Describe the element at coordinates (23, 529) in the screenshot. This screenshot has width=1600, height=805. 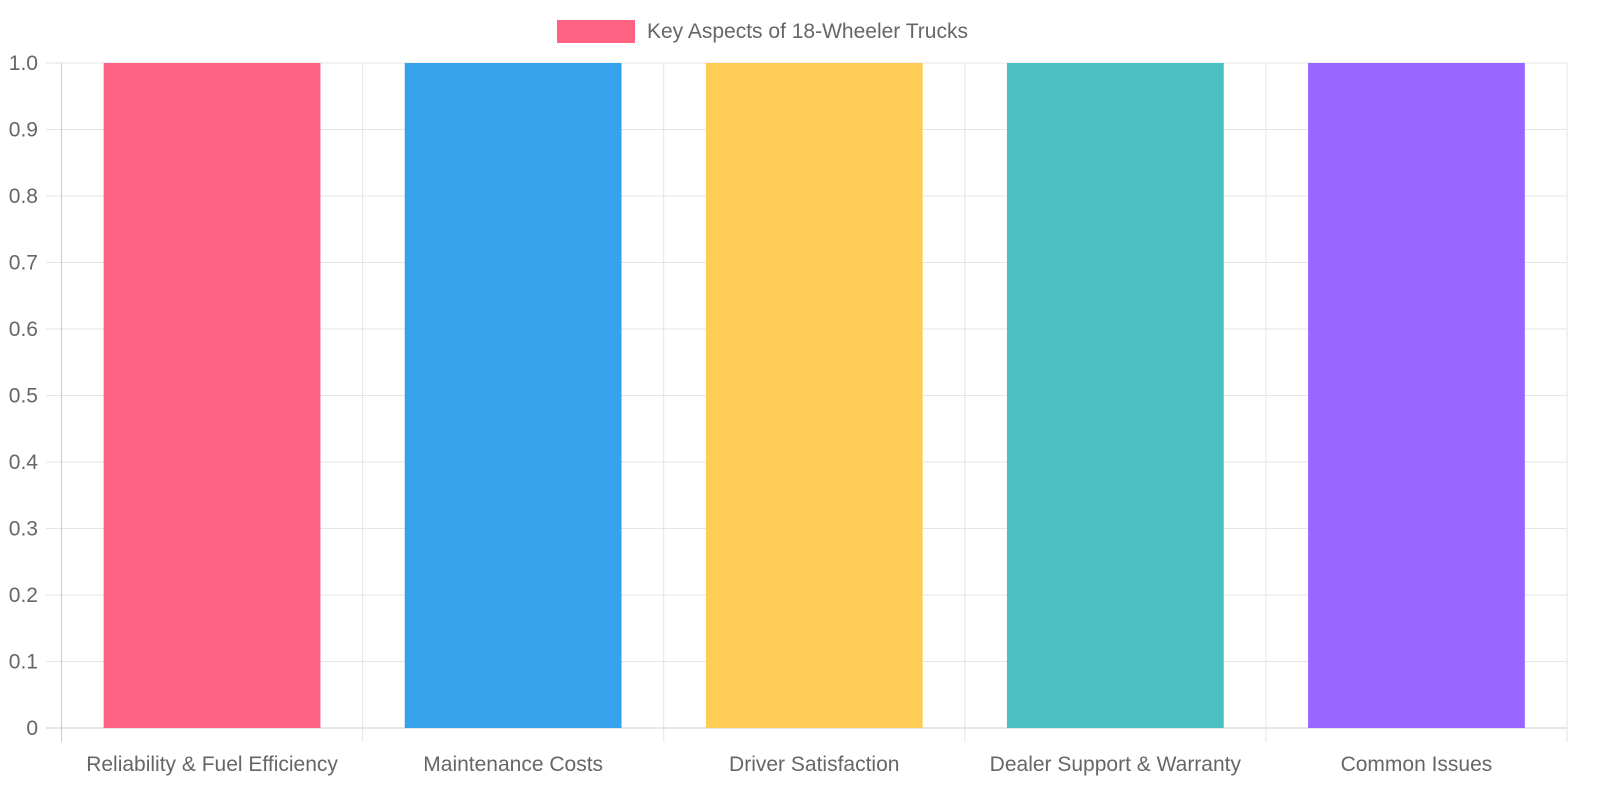
I see `y-tick-label: 0.3` at that location.